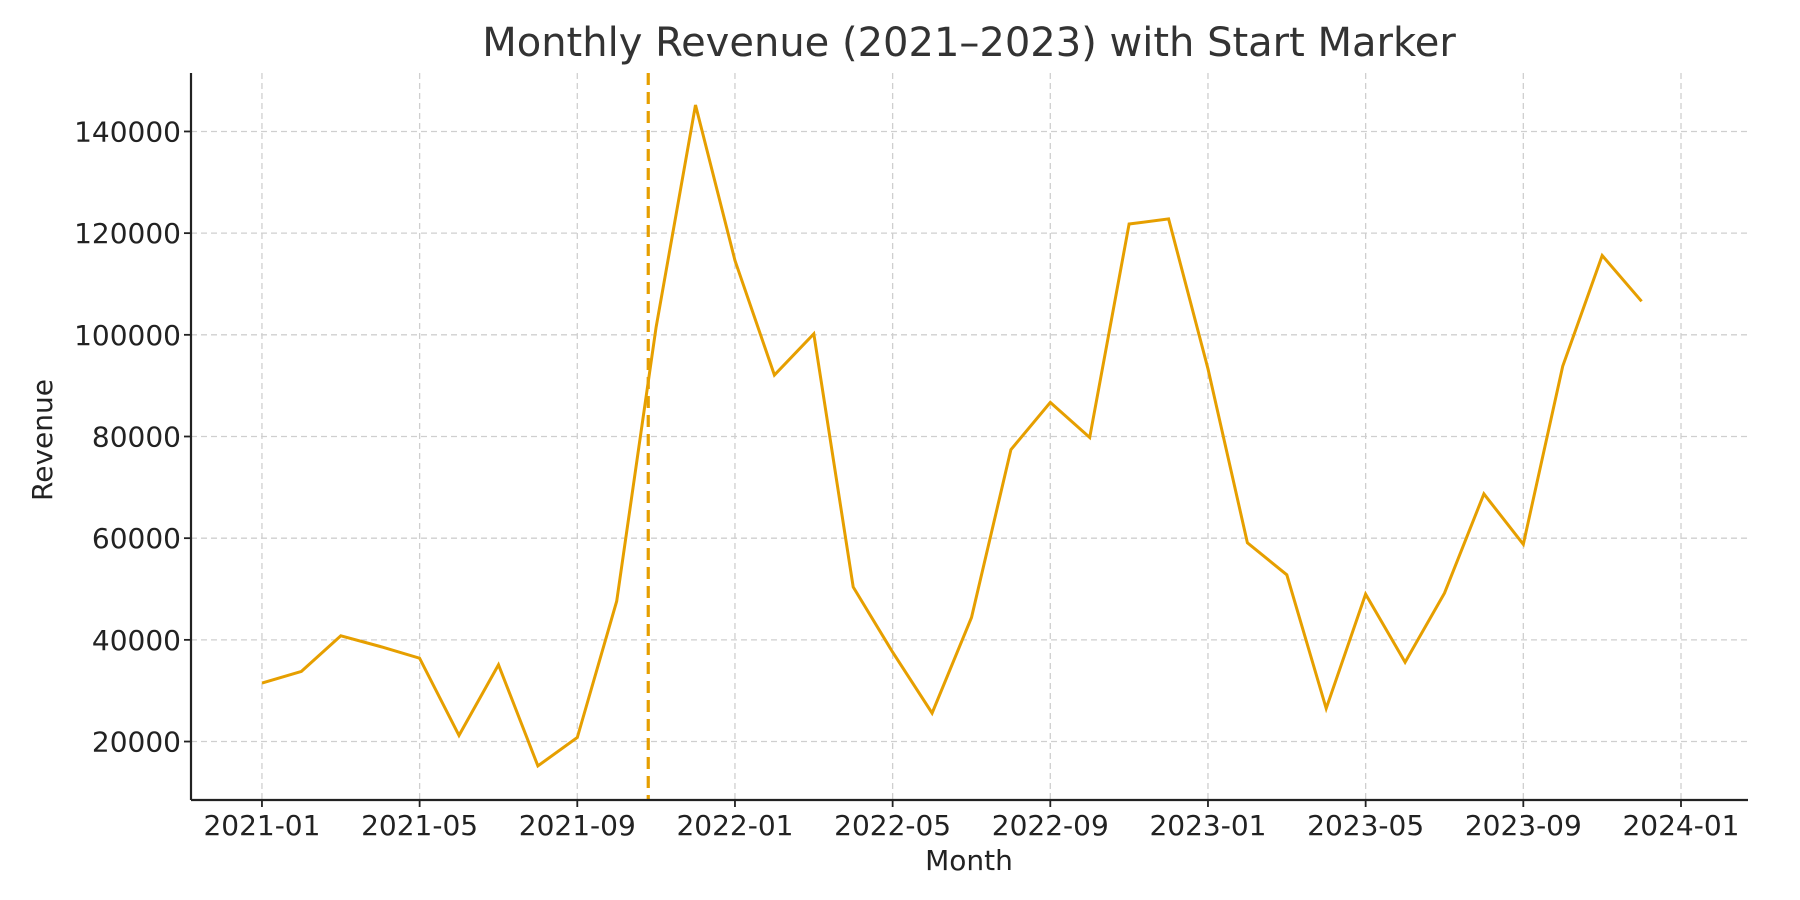 The image size is (1800, 900). Describe the element at coordinates (1680, 825) in the screenshot. I see `x-tick-label: 2024-01` at that location.